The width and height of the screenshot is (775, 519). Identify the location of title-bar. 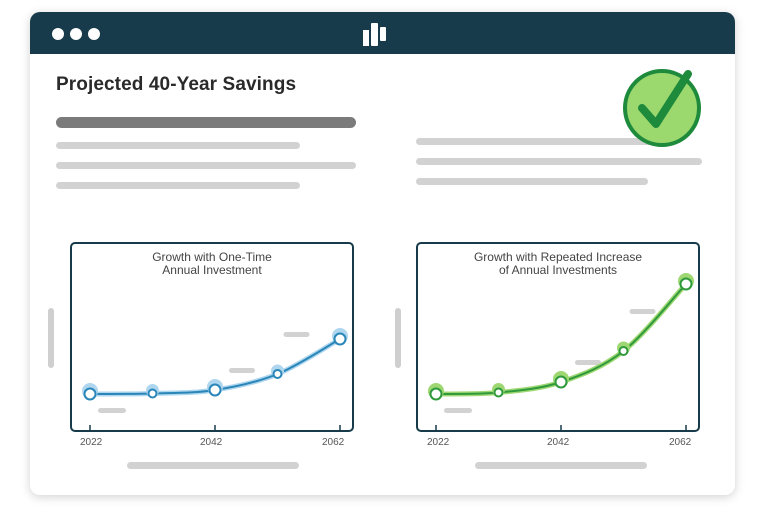
(382, 33).